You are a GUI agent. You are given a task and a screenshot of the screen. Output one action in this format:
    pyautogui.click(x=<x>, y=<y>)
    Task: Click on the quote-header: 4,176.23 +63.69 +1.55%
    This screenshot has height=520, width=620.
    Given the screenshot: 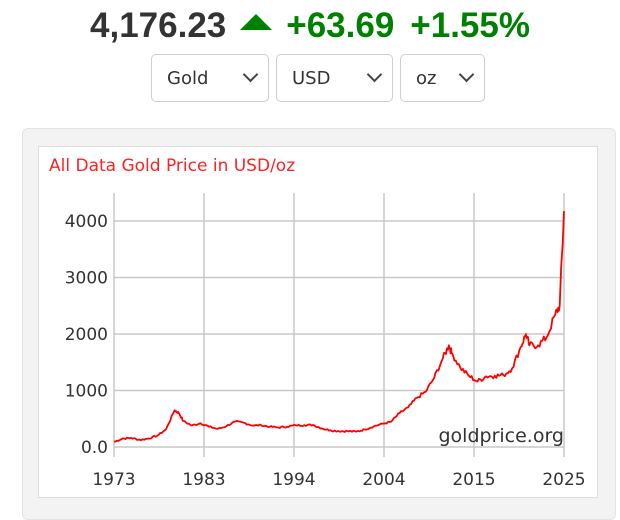 What is the action you would take?
    pyautogui.click(x=310, y=26)
    